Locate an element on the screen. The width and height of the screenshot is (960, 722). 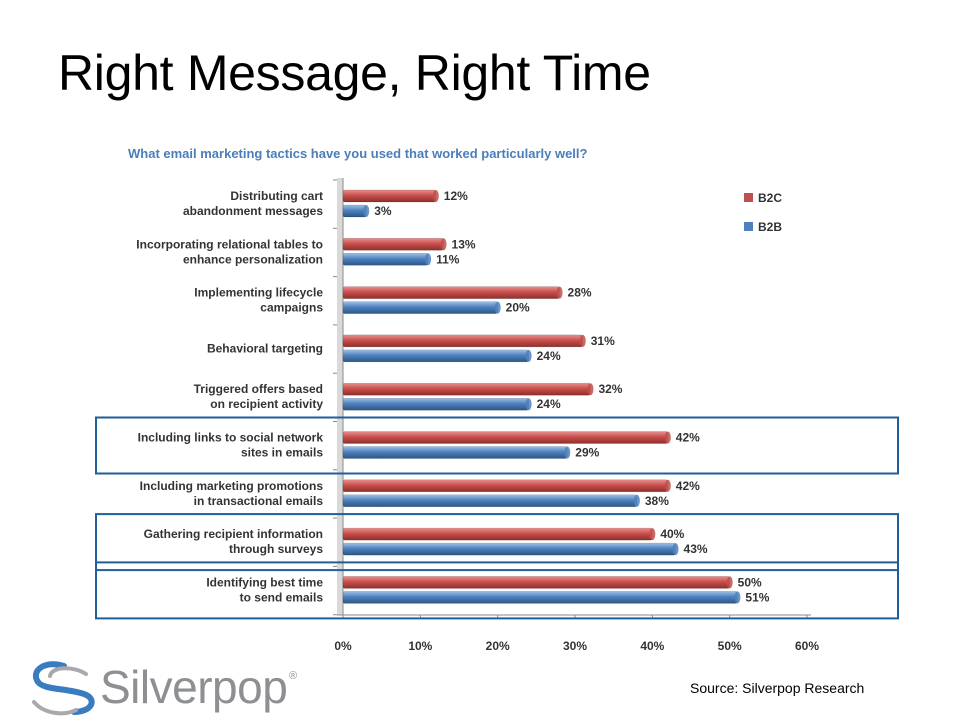
data-label: 13% is located at coordinates (464, 244).